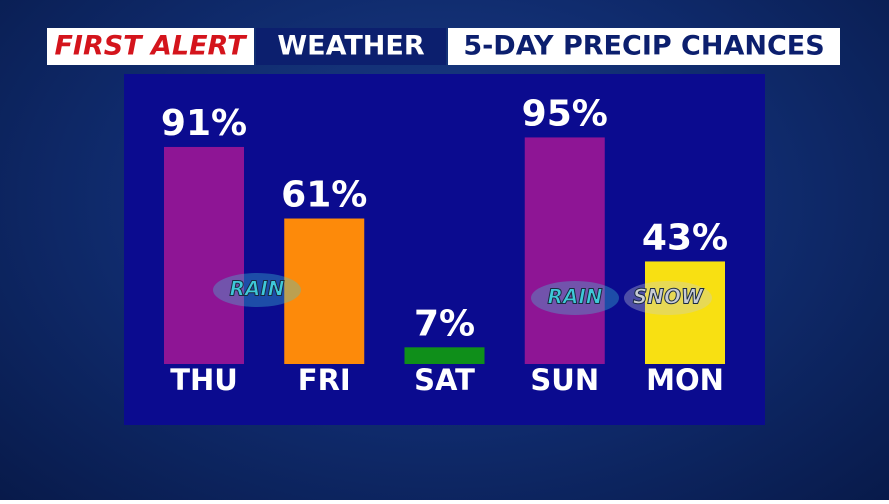 The image size is (889, 504). Describe the element at coordinates (564, 380) in the screenshot. I see `category-label: SUN` at that location.